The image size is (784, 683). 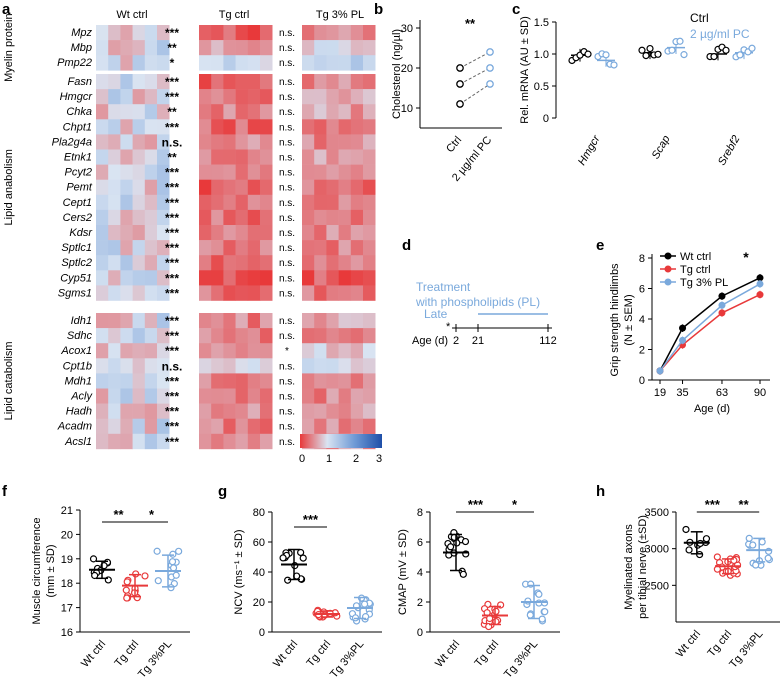 What do you see at coordinates (668, 256) in the screenshot?
I see `e-legend-dot-wt` at bounding box center [668, 256].